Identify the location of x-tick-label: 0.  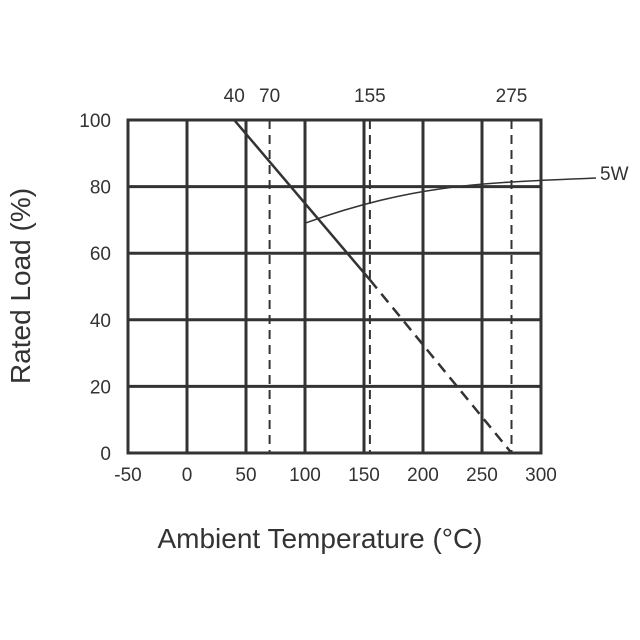
(187, 475).